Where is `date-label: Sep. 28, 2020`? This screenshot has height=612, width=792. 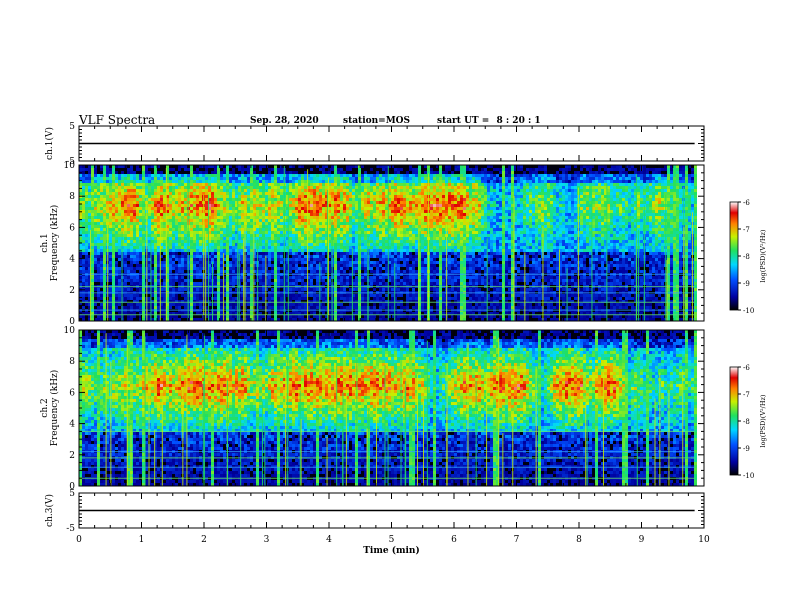
date-label: Sep. 28, 2020 is located at coordinates (284, 121).